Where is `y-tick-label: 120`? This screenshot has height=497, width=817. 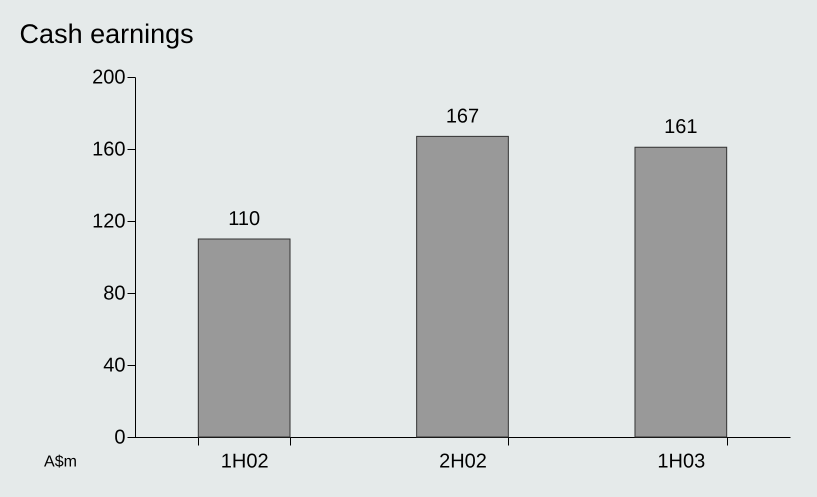 y-tick-label: 120 is located at coordinates (109, 221).